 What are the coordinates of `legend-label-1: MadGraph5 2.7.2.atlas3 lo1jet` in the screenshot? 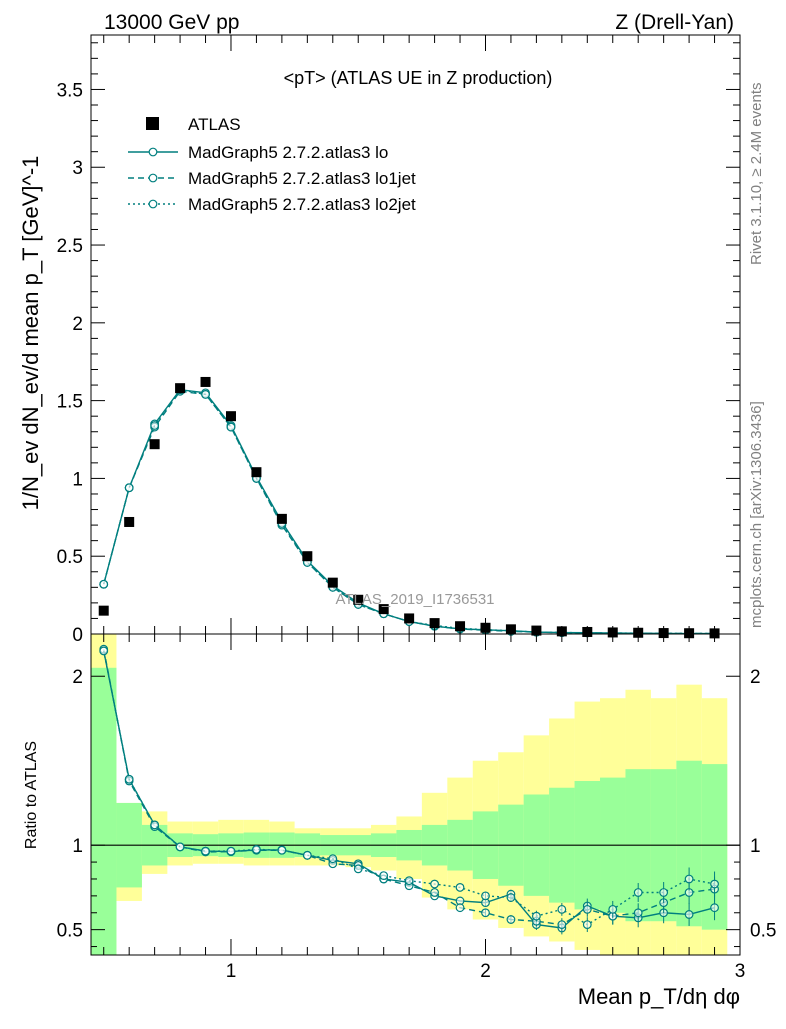 It's located at (302, 178).